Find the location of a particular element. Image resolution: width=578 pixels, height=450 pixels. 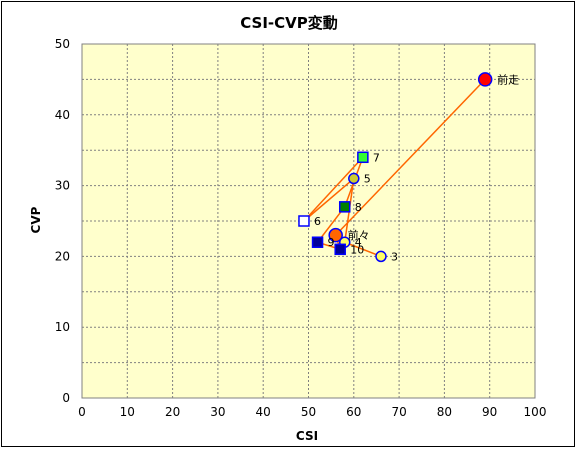

chart-title: CSI-CVP変動 is located at coordinates (289, 23).